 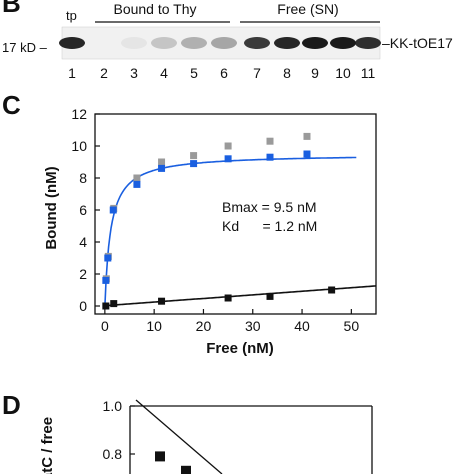 What do you see at coordinates (113, 406) in the screenshot?
I see `y-tick-label: 1.0` at bounding box center [113, 406].